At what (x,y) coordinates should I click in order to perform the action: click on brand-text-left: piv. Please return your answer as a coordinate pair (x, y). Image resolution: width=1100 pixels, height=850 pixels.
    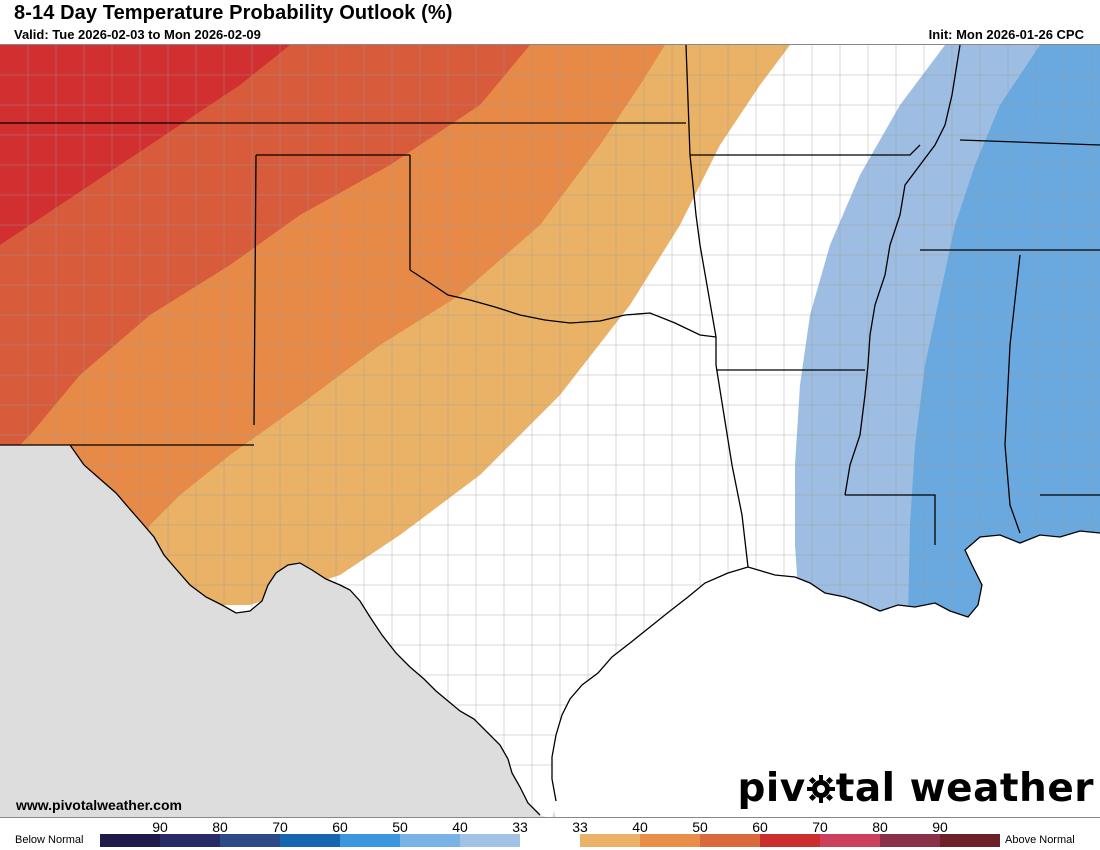
    Looking at the image, I should click on (771, 788).